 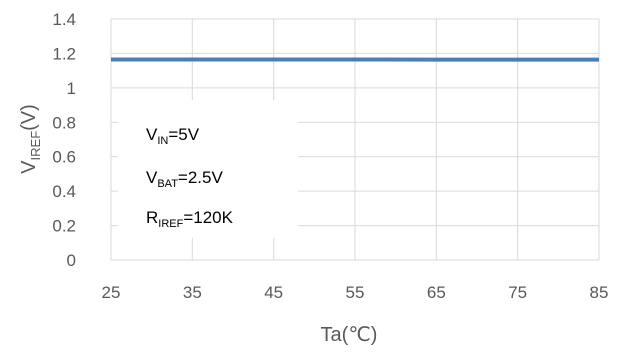 What do you see at coordinates (349, 335) in the screenshot?
I see `x-axis-title: Ta(℃)` at bounding box center [349, 335].